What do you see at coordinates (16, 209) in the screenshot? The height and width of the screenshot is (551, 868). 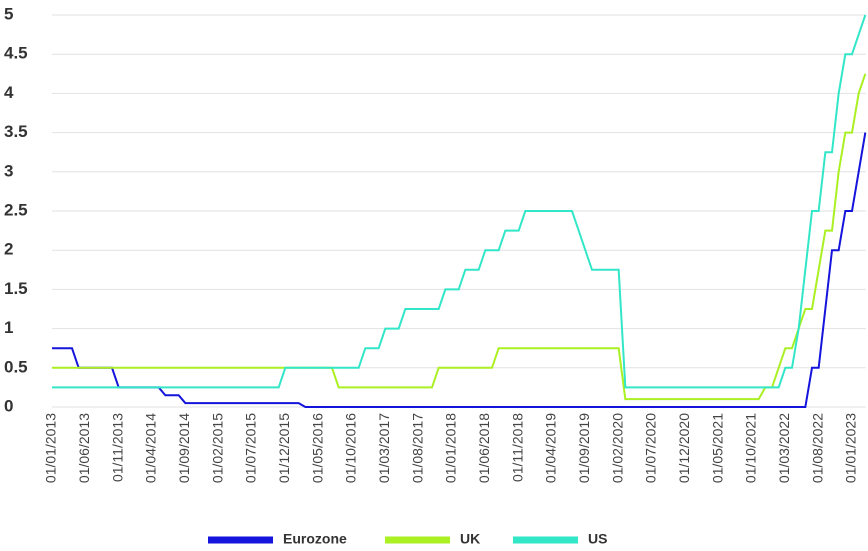 I see `y-tick-label: 2.5` at bounding box center [16, 209].